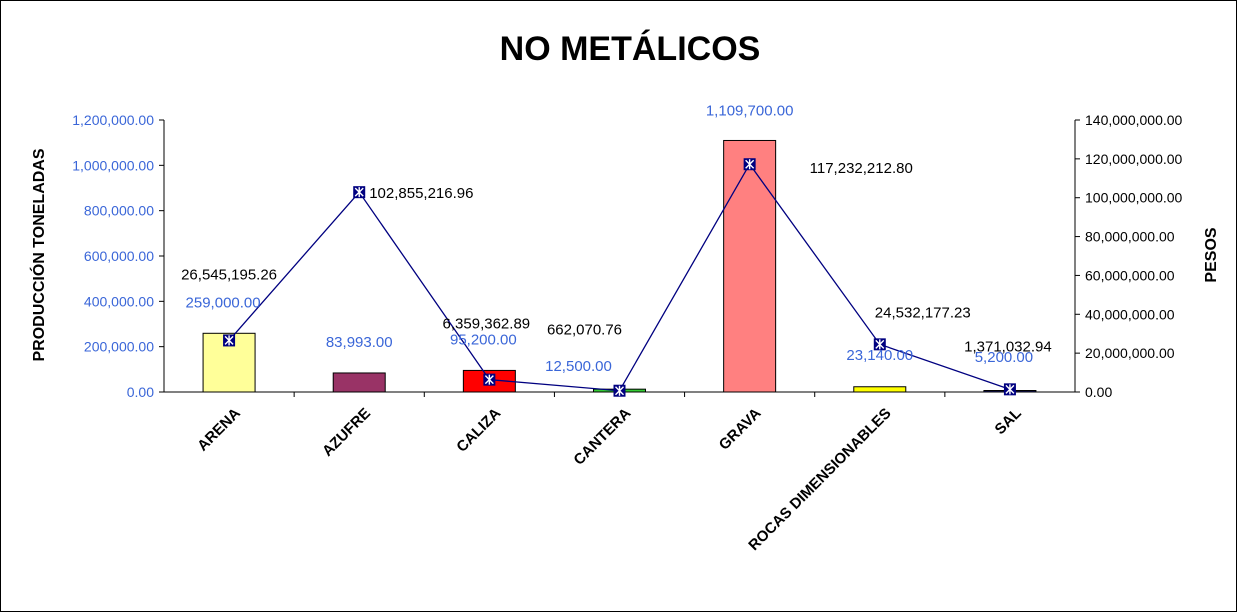  I want to click on left-tick-label: 1,200,000.00, so click(113, 120).